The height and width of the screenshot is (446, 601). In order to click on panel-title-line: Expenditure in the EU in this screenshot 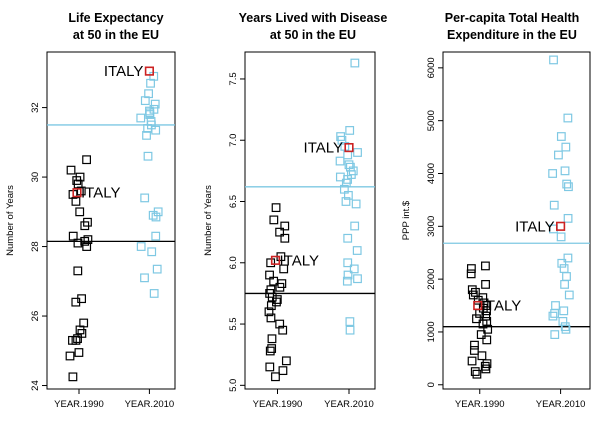, I will do `click(512, 35)`.